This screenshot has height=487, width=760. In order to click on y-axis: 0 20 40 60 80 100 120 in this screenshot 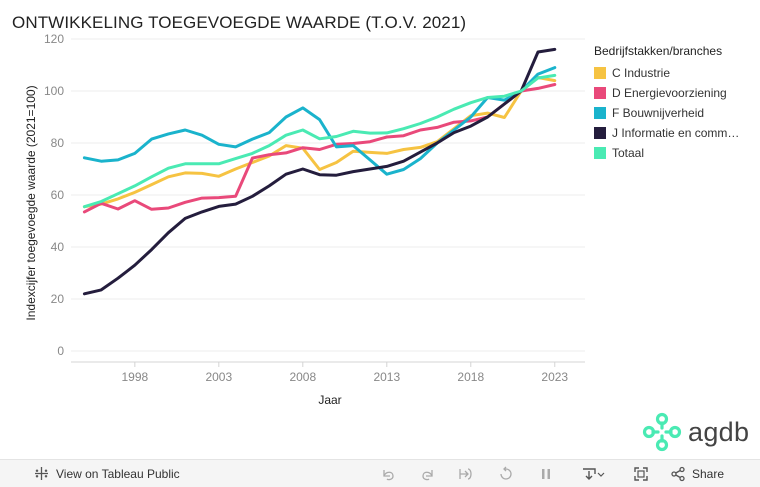, I will do `click(54, 195)`.